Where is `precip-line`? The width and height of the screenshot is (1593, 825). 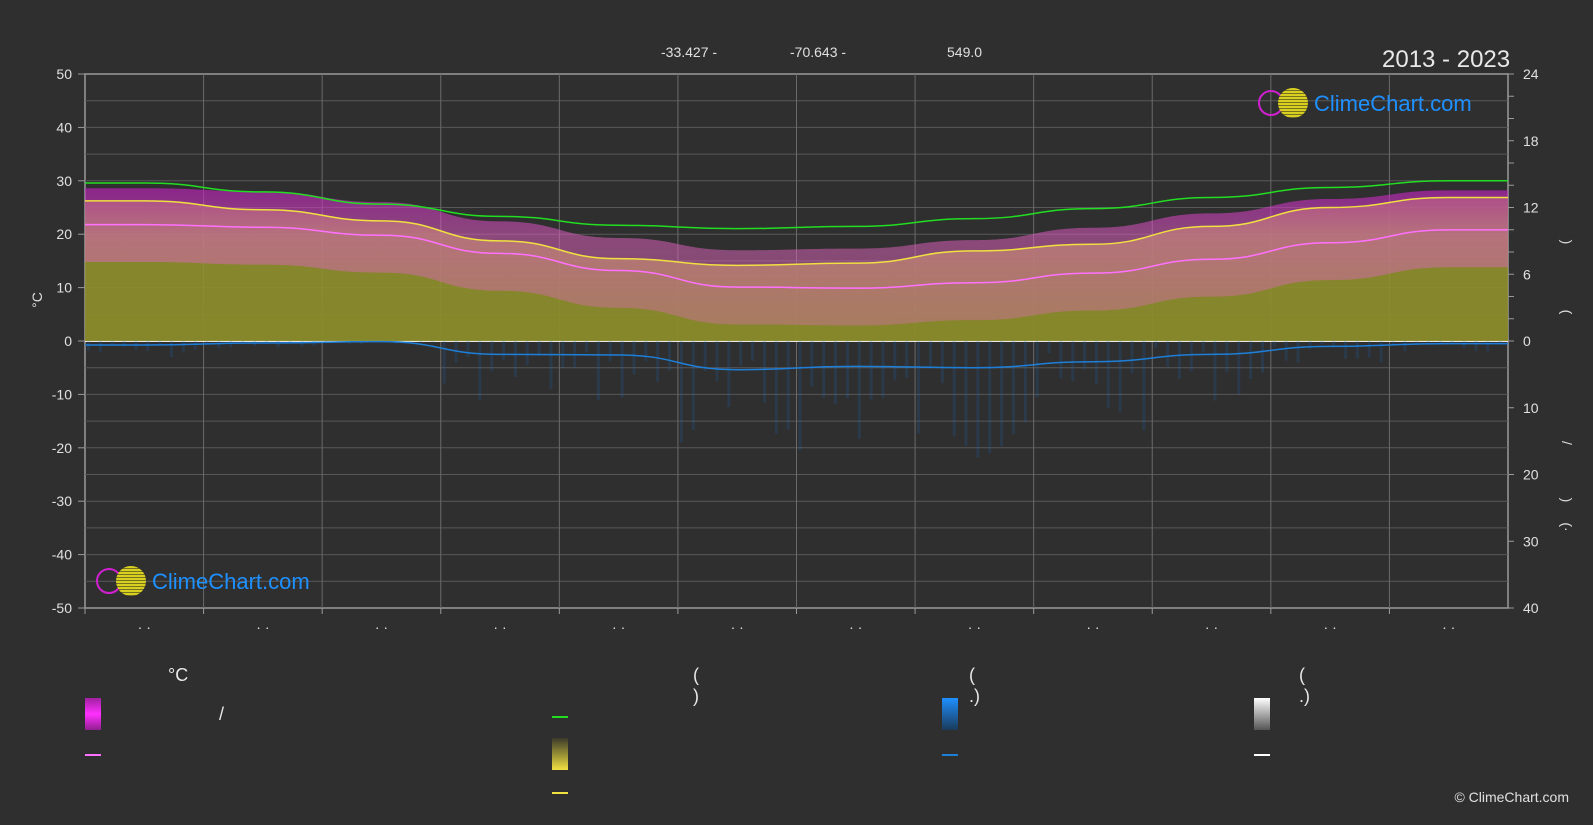
precip-line is located at coordinates (796, 355).